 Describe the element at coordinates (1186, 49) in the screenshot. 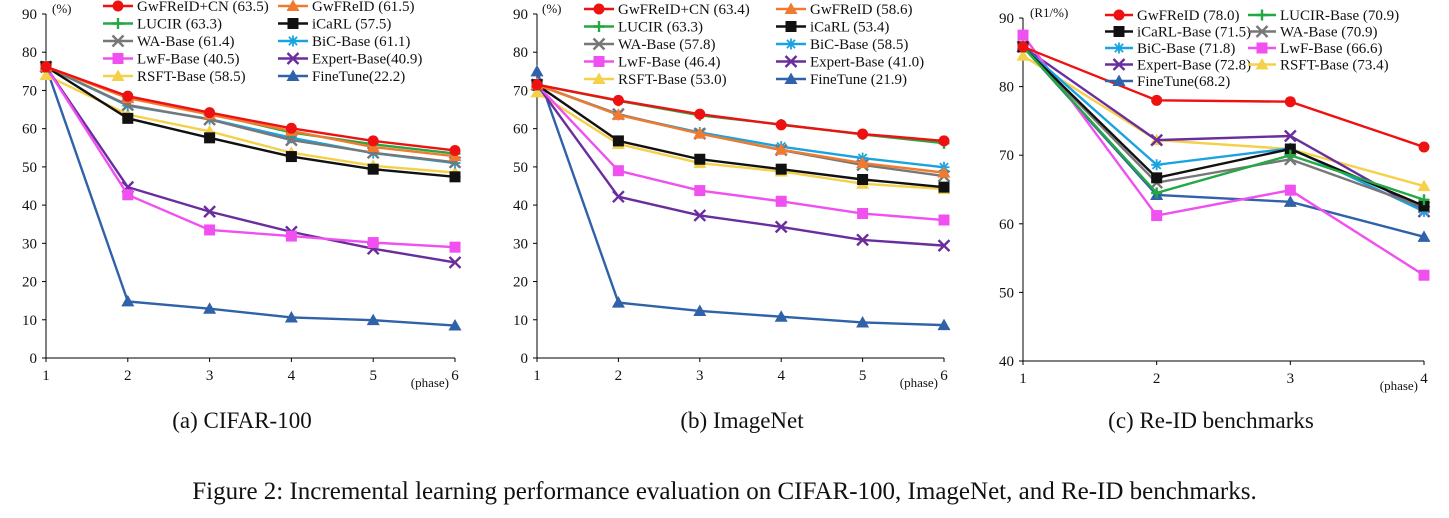

I see `legend-label: BiC-Base (71.8)` at that location.